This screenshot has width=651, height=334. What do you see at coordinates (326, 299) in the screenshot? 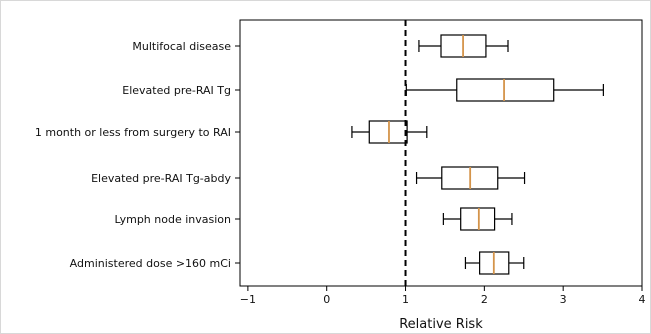
I see `x-tick-label: 0` at bounding box center [326, 299].